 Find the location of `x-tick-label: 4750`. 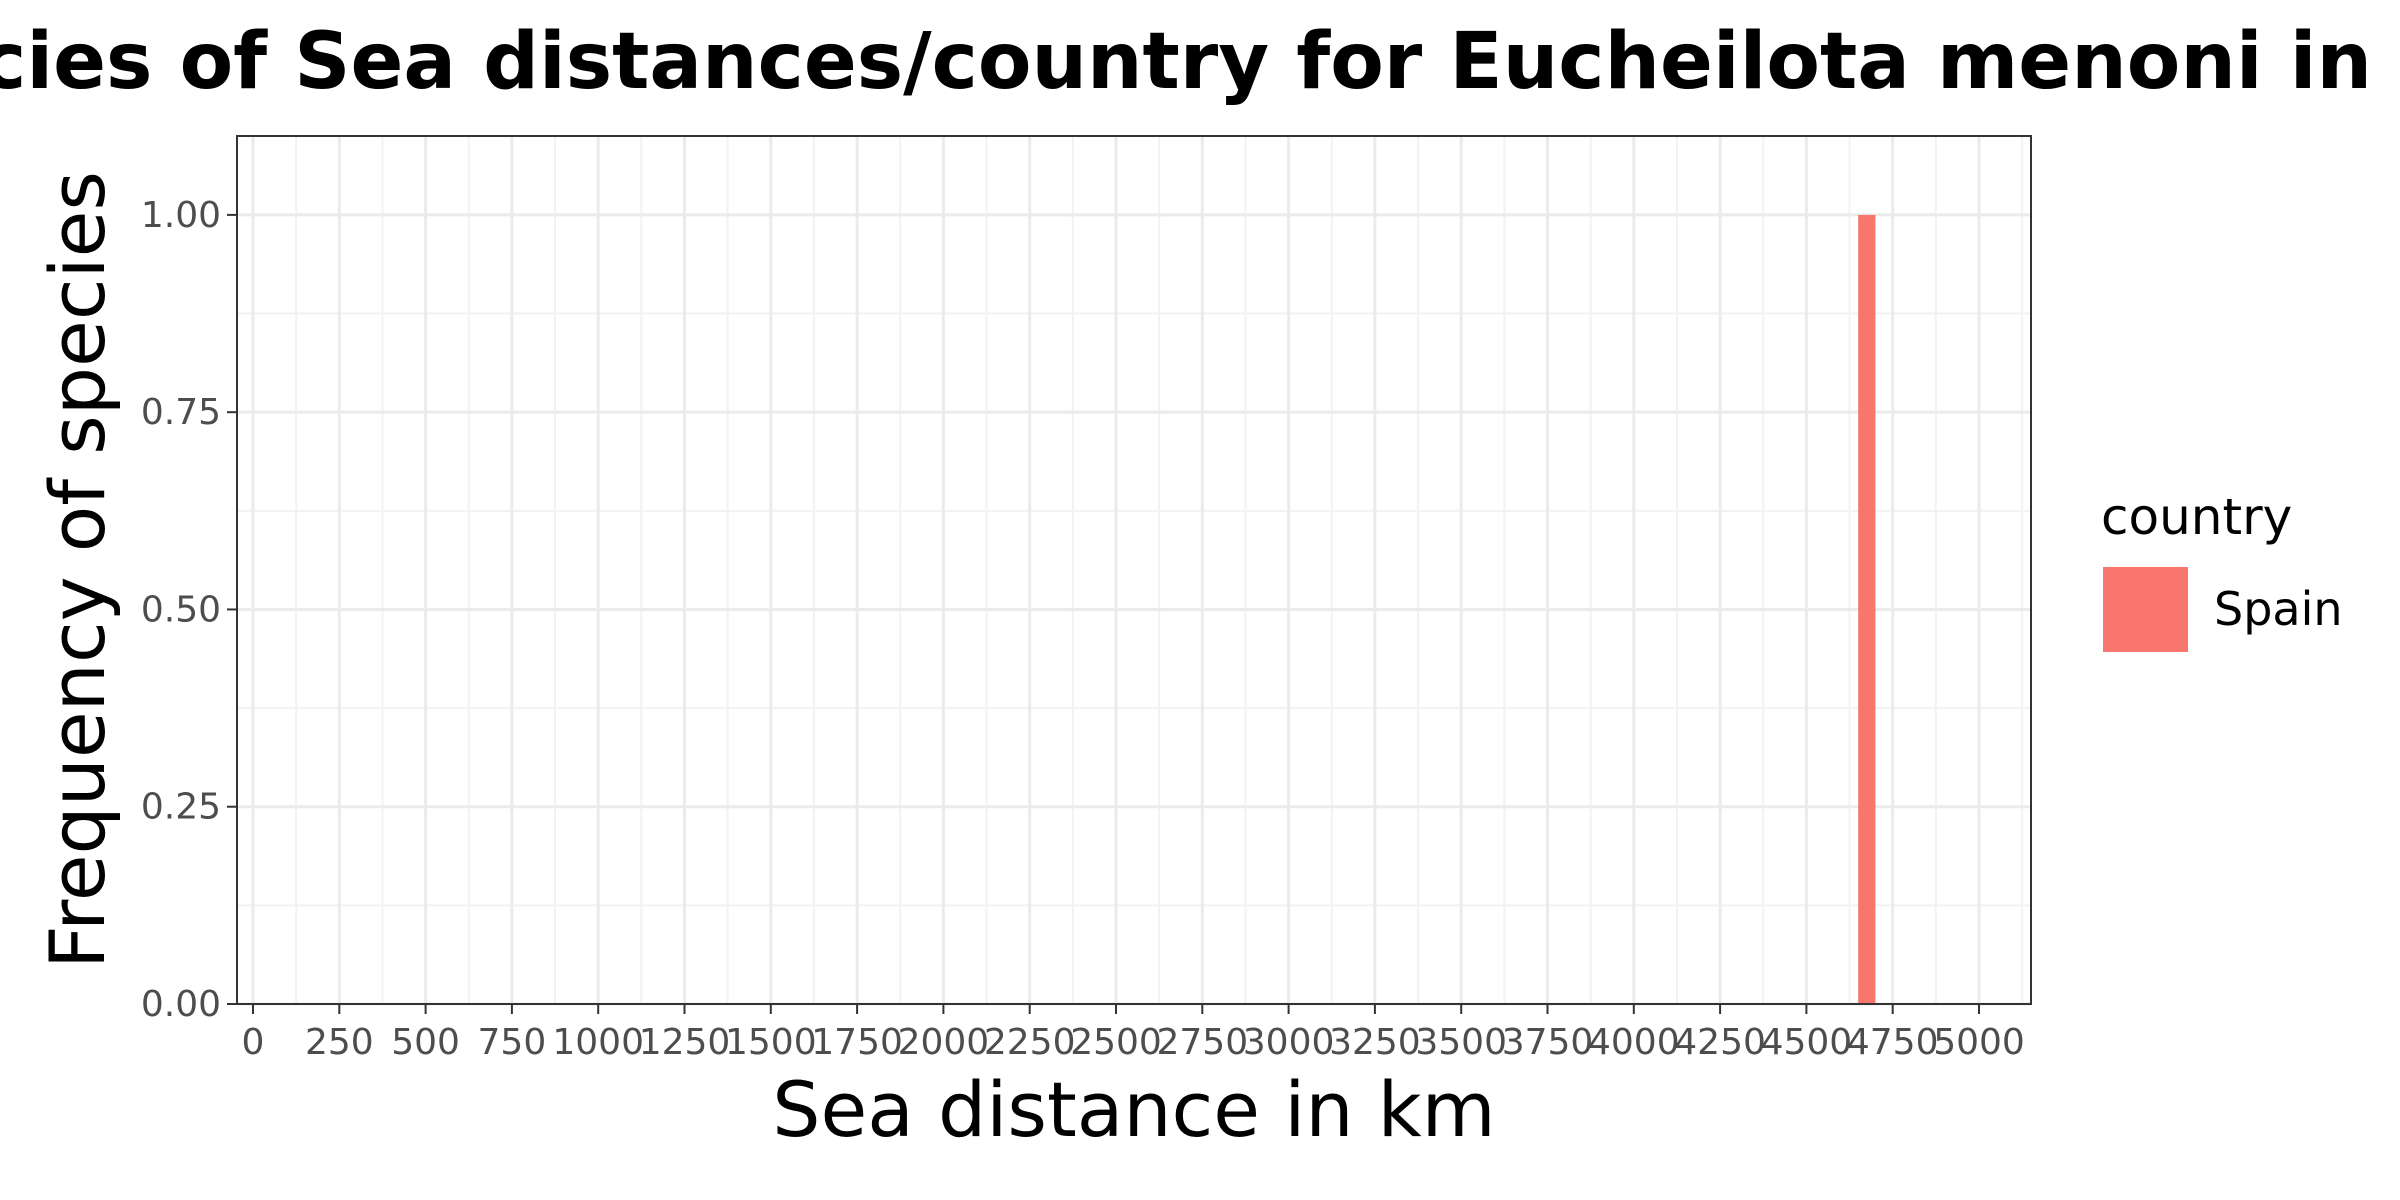

x-tick-label: 4750 is located at coordinates (1893, 1042).